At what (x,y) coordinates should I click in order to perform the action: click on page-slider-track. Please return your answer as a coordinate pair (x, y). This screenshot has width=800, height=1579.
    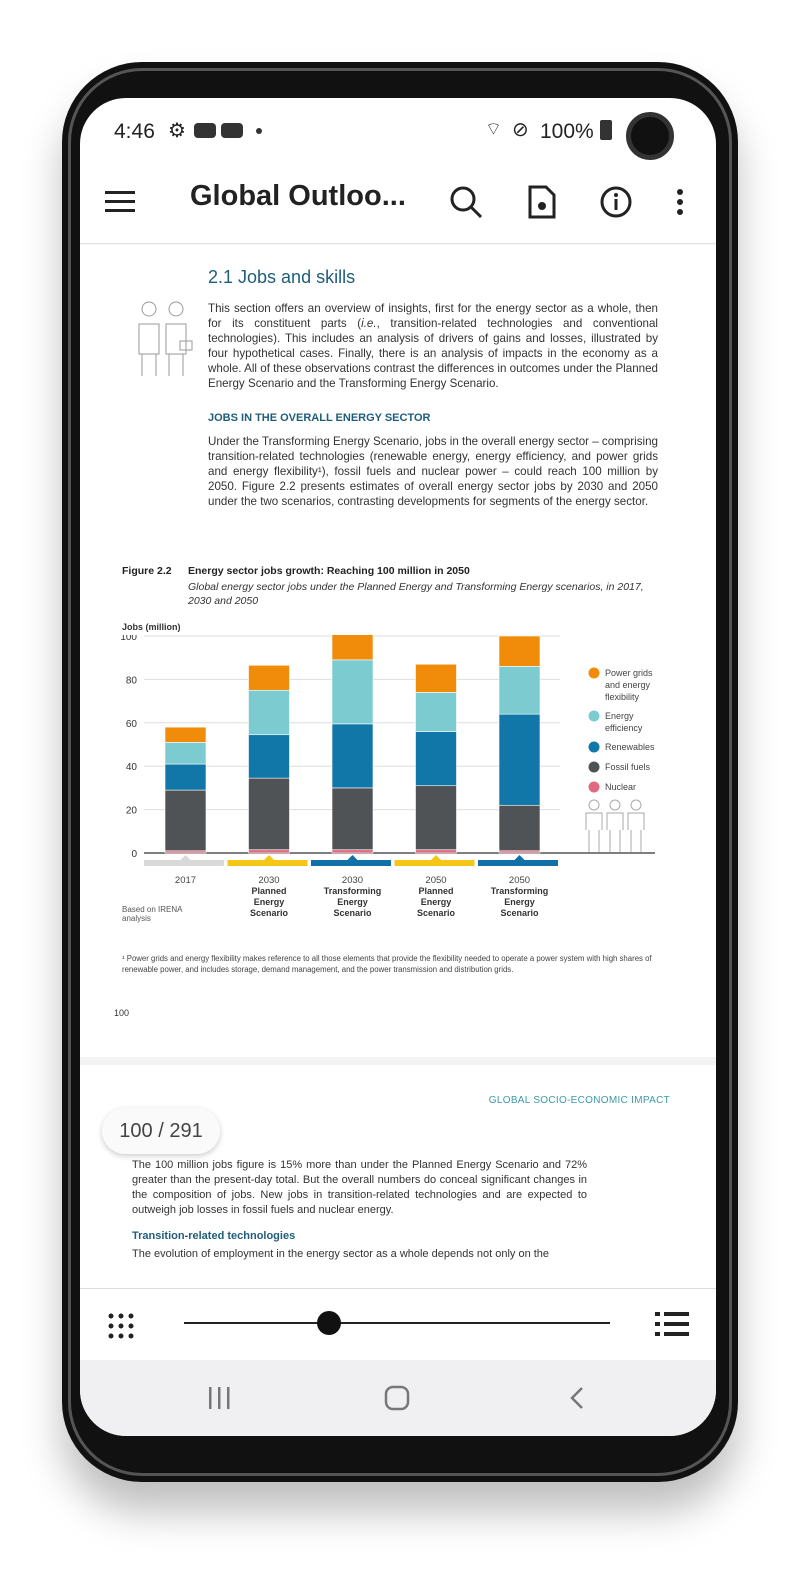
    Looking at the image, I should click on (397, 1323).